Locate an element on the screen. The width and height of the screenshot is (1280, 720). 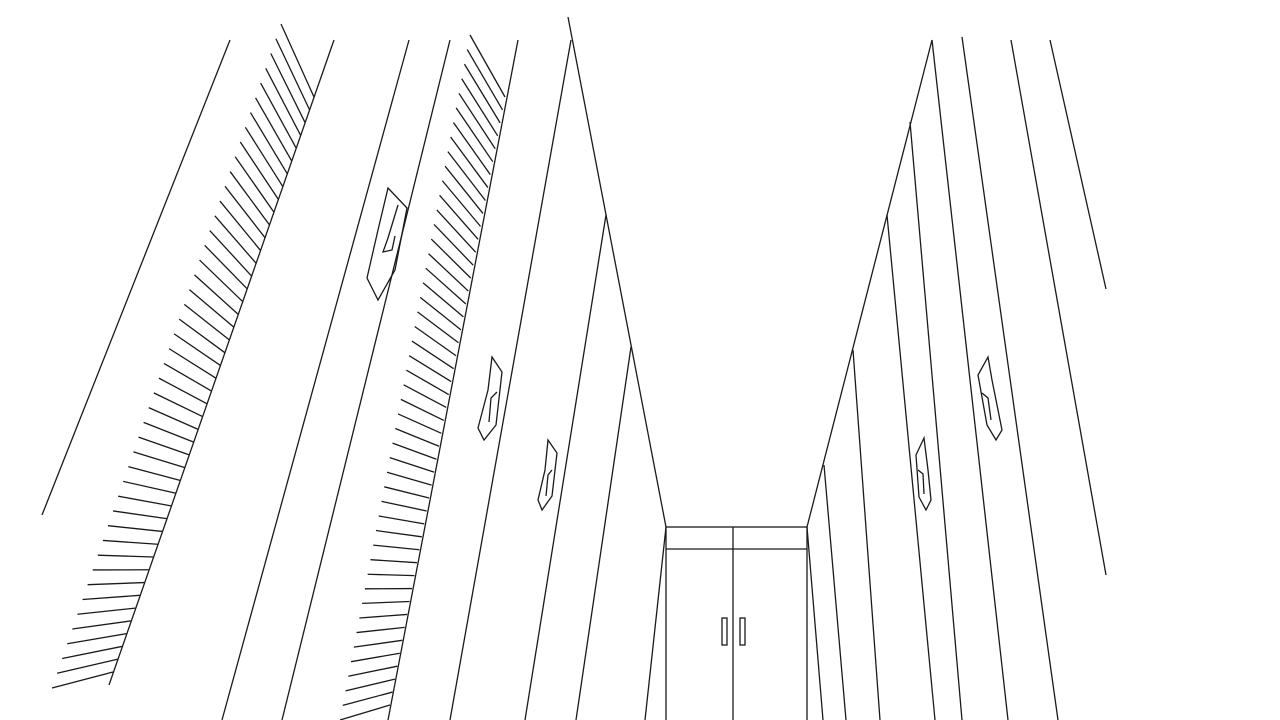
ceiling-edge-left is located at coordinates (617, 272).